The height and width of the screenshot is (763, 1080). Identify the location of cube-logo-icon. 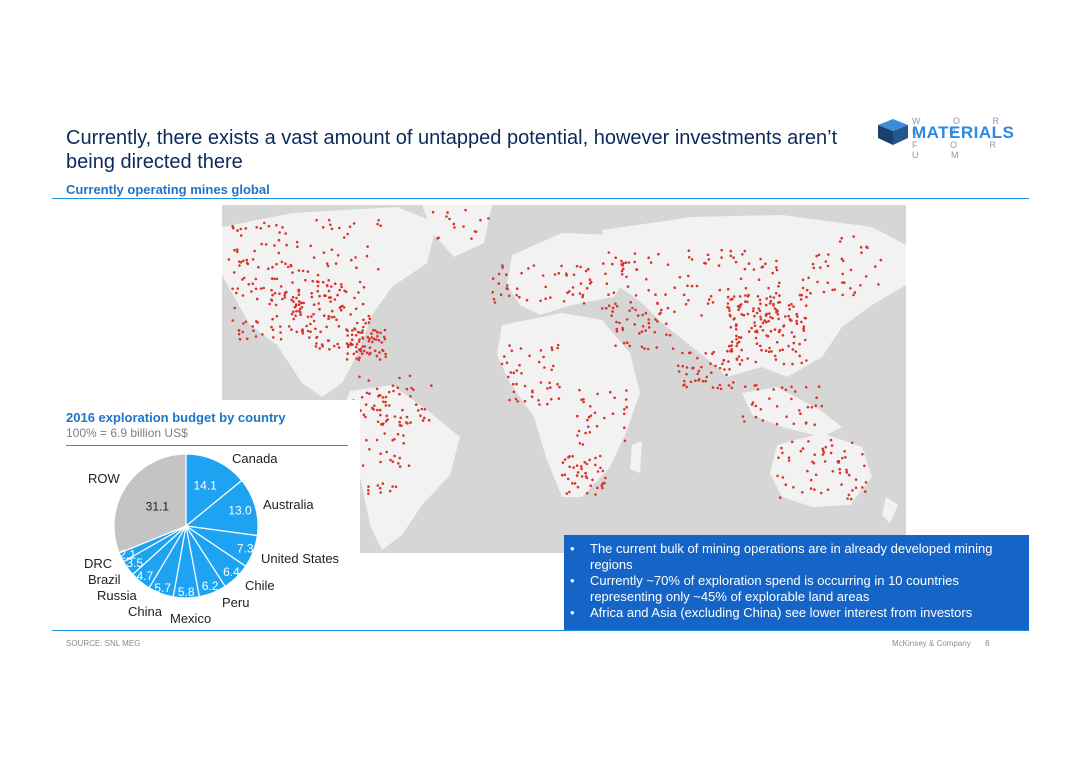
(893, 132).